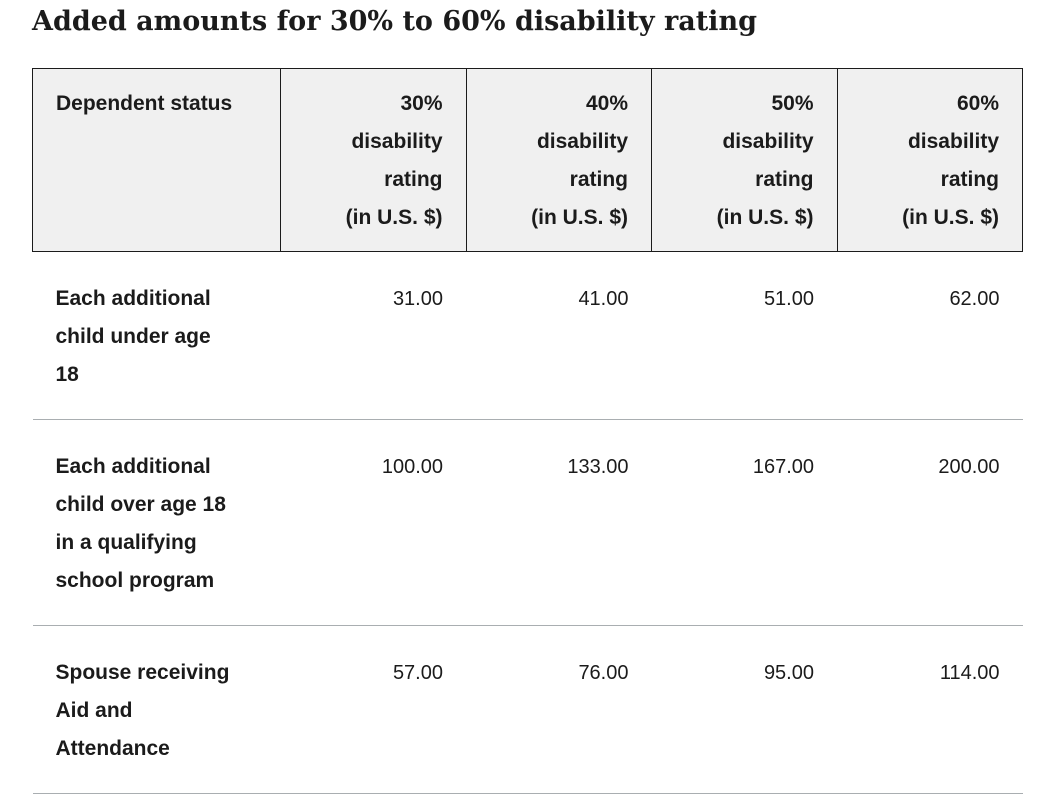  What do you see at coordinates (744, 522) in the screenshot?
I see `cell-value: 167.00` at bounding box center [744, 522].